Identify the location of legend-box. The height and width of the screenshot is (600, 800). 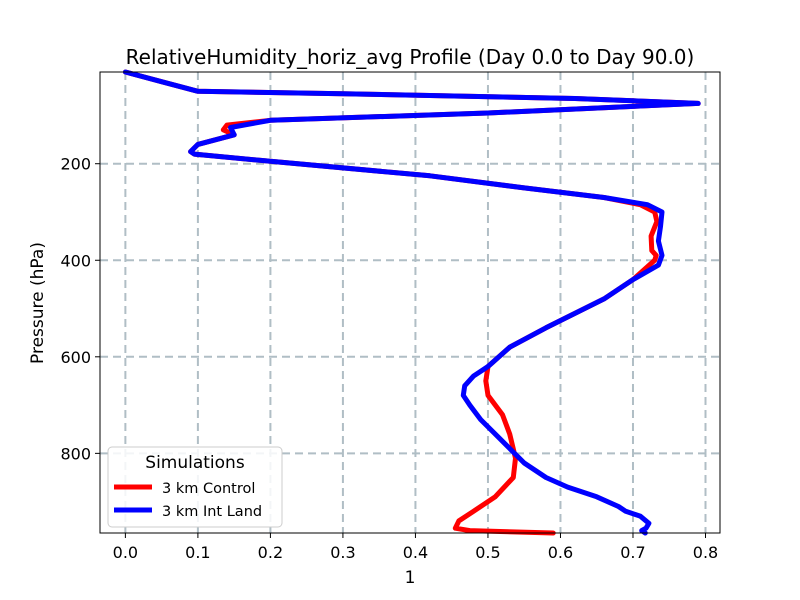
(195, 487).